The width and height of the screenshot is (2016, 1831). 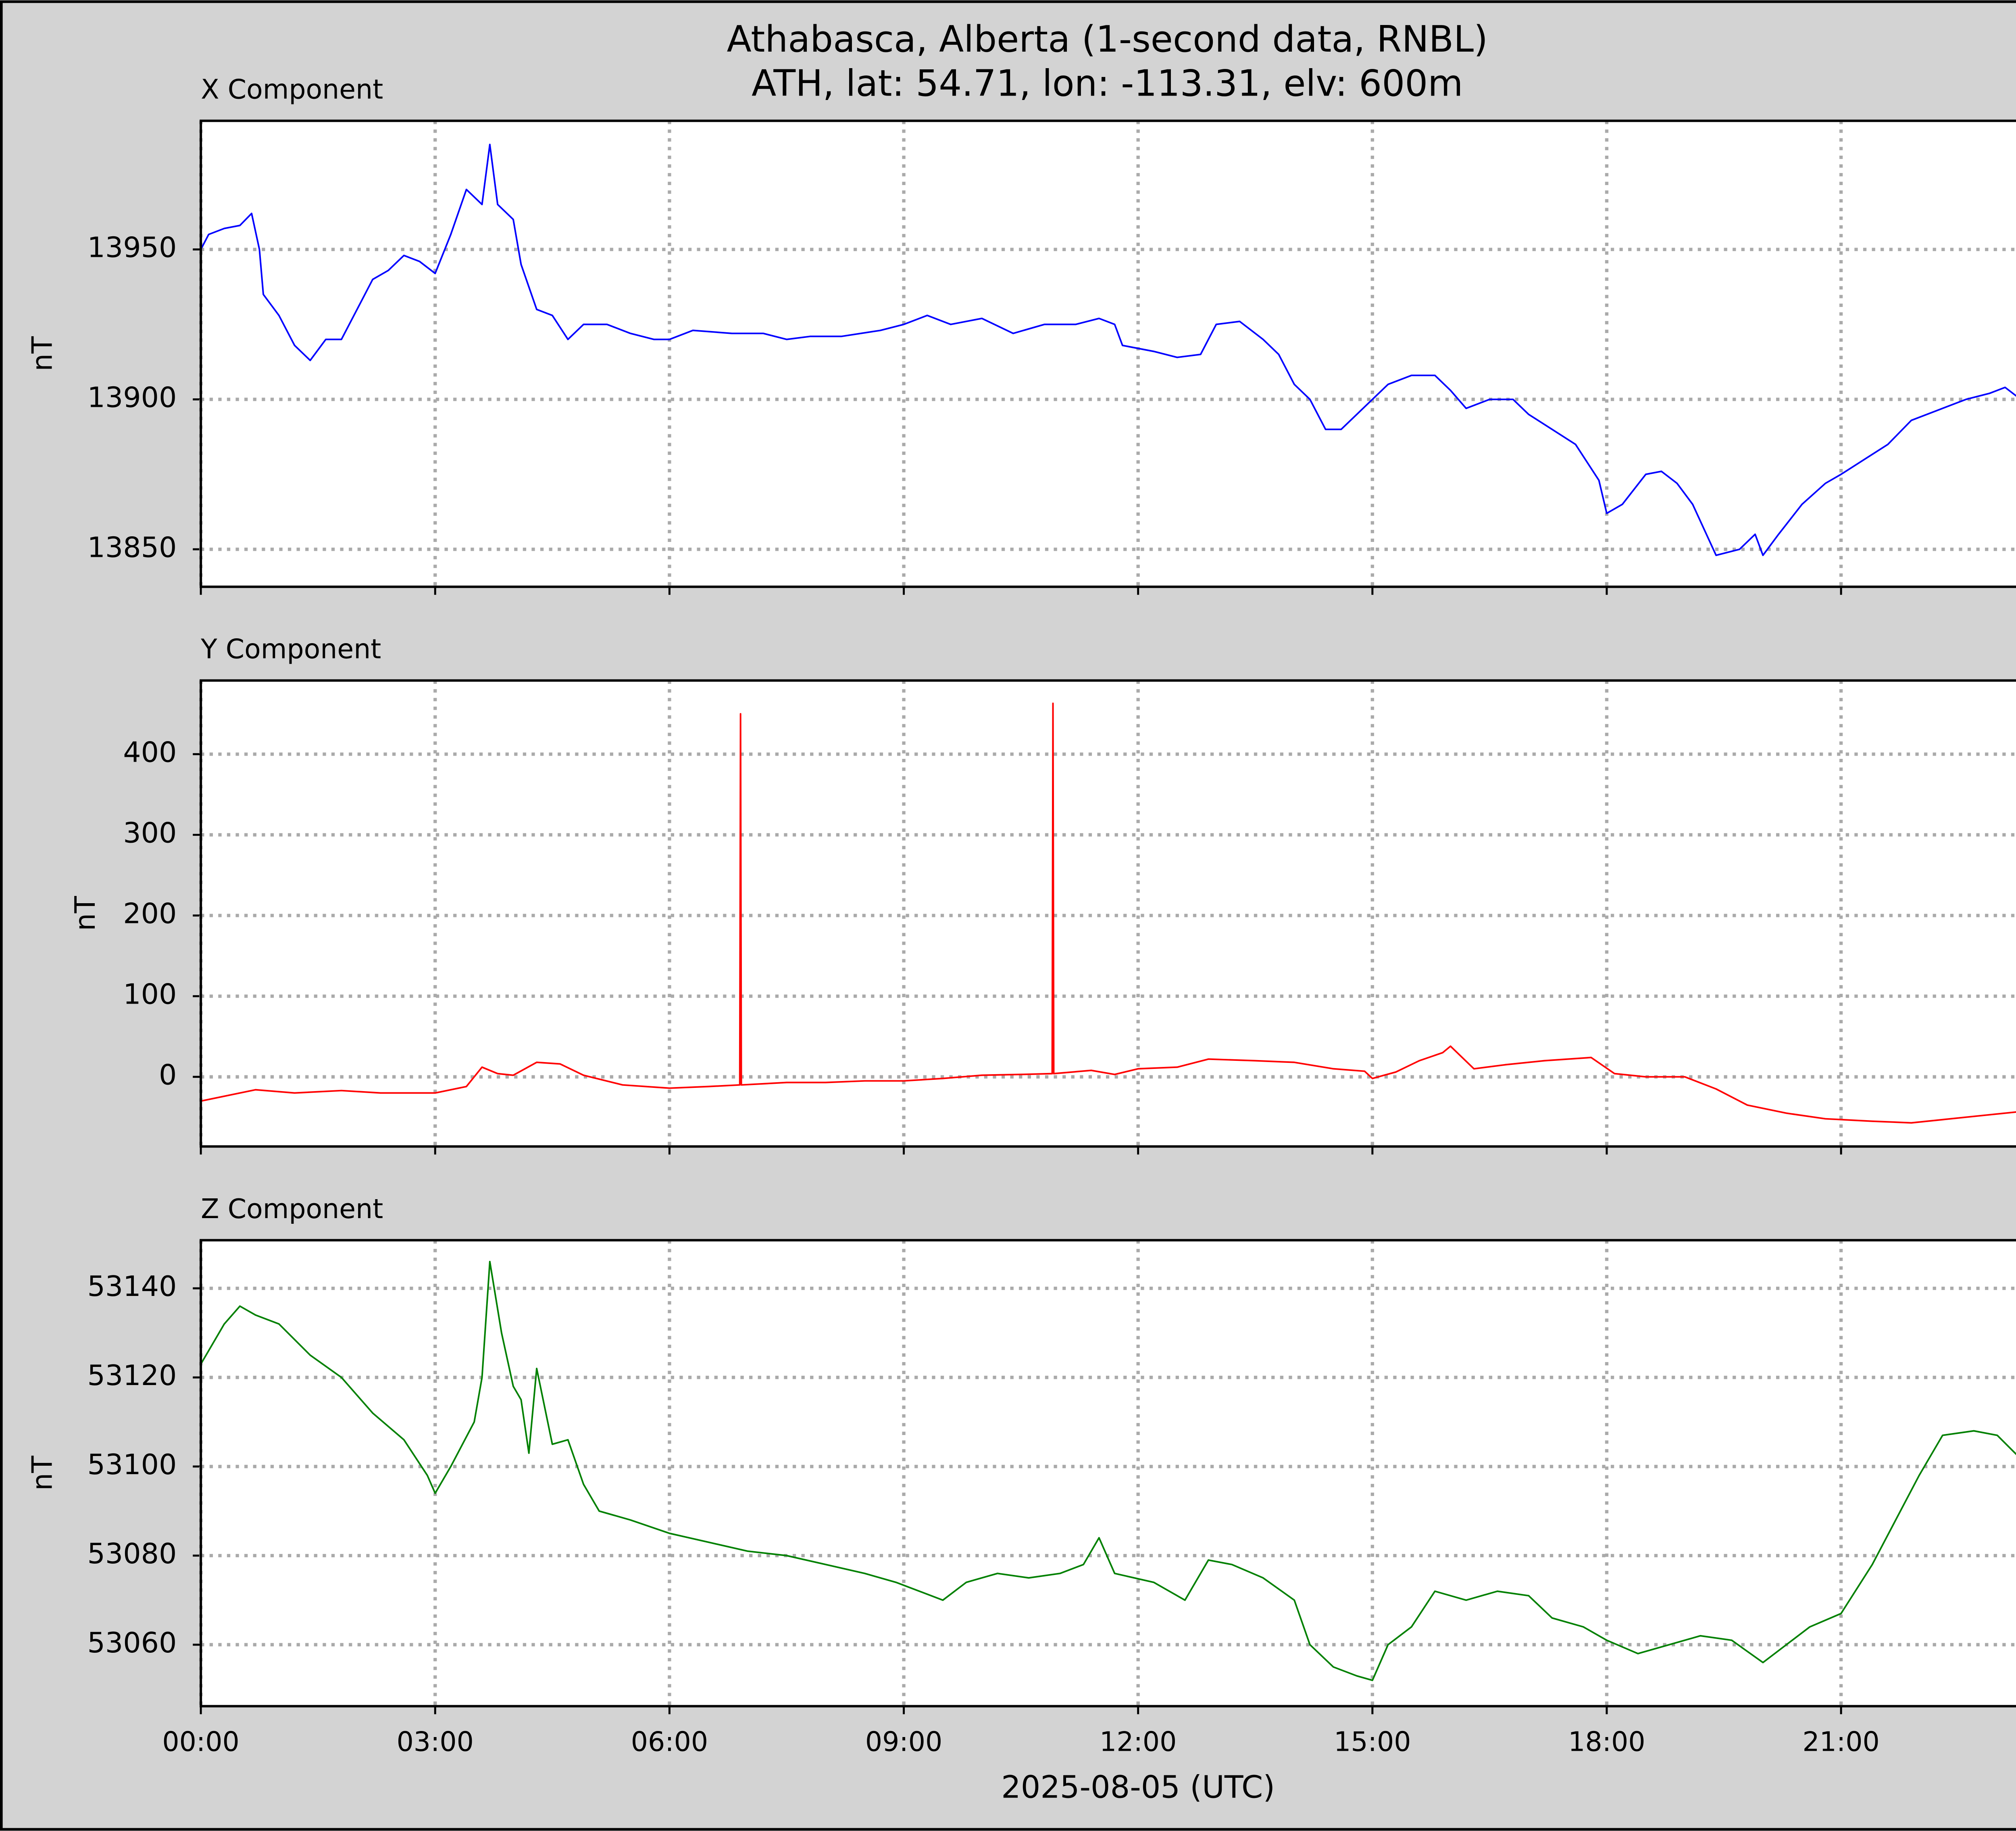 I want to click on y-tick-label: 200, so click(x=150, y=914).